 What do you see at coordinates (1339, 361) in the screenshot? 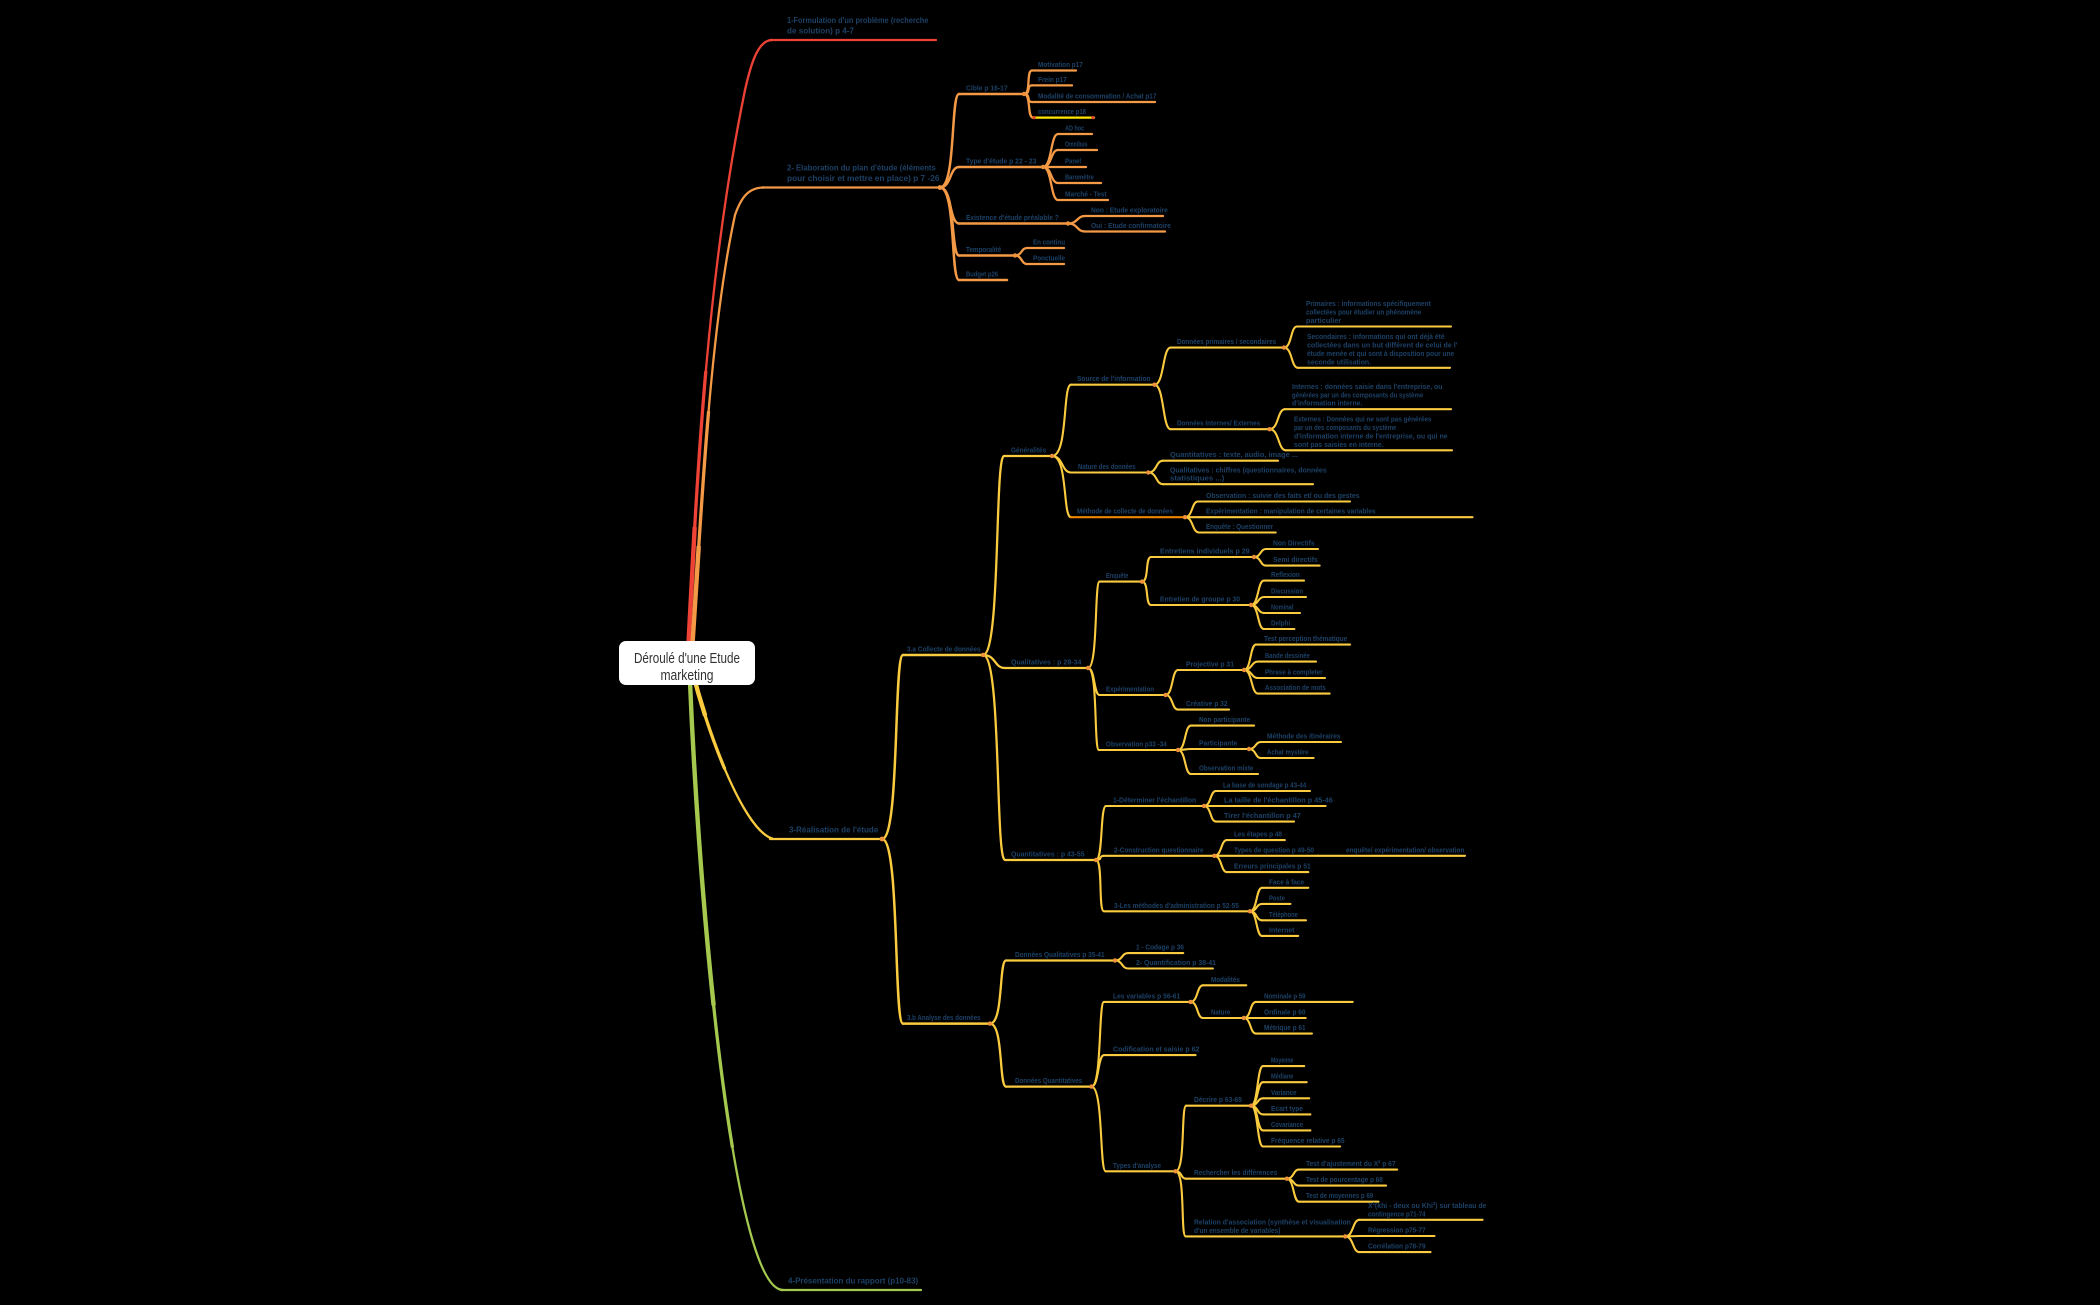
I see `svg-text: seconde utilisation.` at bounding box center [1339, 361].